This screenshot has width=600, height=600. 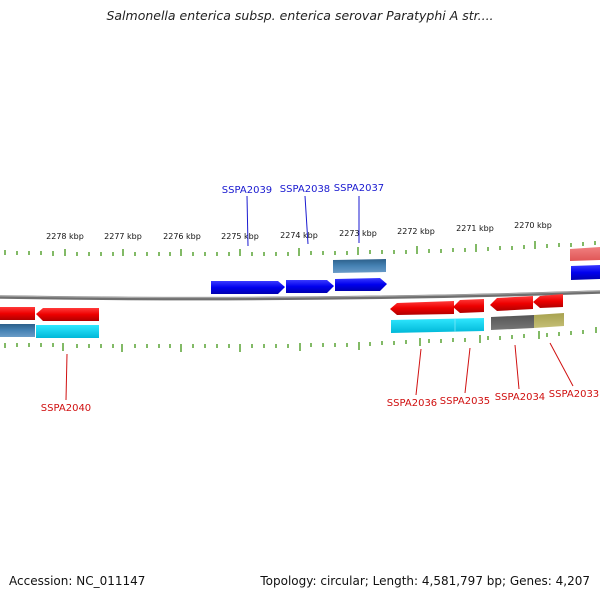 What do you see at coordinates (520, 397) in the screenshot?
I see `gene-label-SSPA2034: SSPA2034` at bounding box center [520, 397].